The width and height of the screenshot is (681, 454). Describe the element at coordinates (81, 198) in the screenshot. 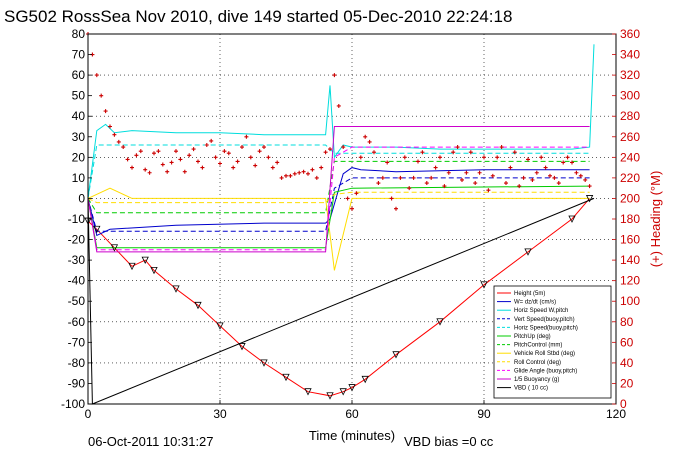

I see `left-tick-label: 0` at that location.